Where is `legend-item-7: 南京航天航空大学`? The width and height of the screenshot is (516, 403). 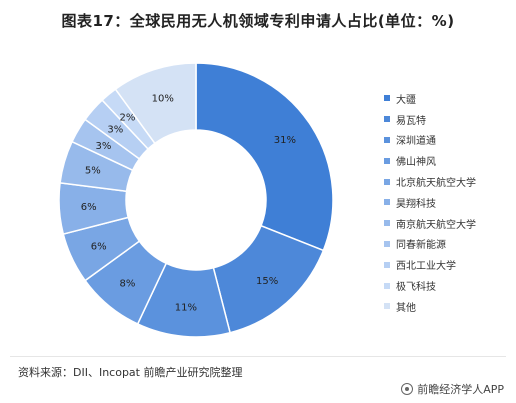 legend-item-7: 南京航天航空大学 is located at coordinates (430, 223).